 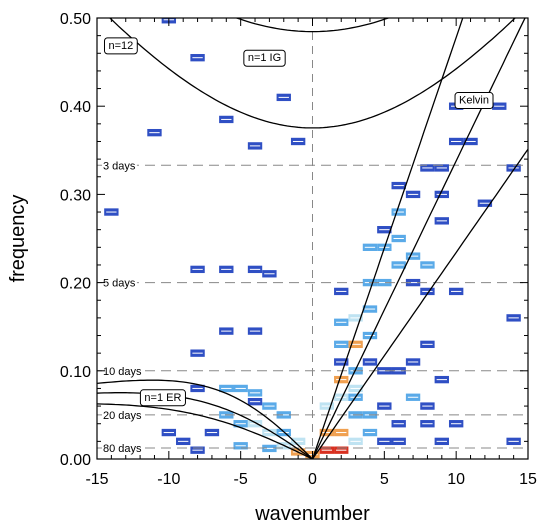 I want to click on y-tick-label: 0.30, so click(x=75, y=195).